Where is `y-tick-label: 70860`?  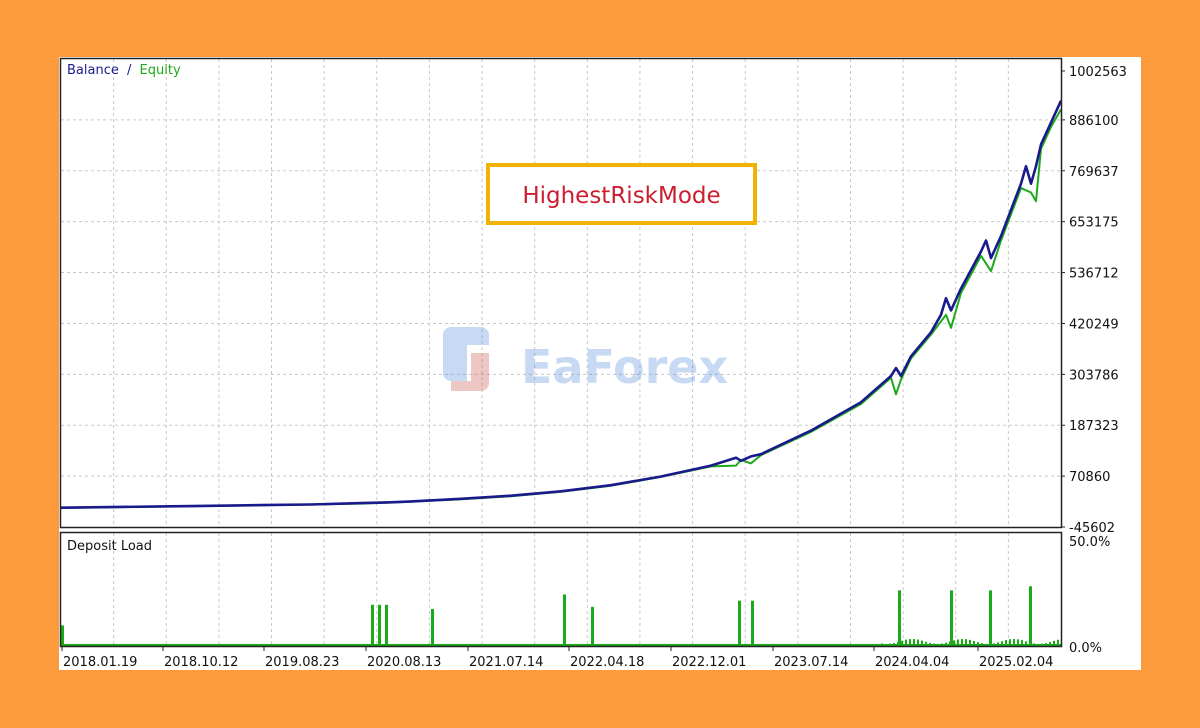
y-tick-label: 70860 is located at coordinates (1089, 477).